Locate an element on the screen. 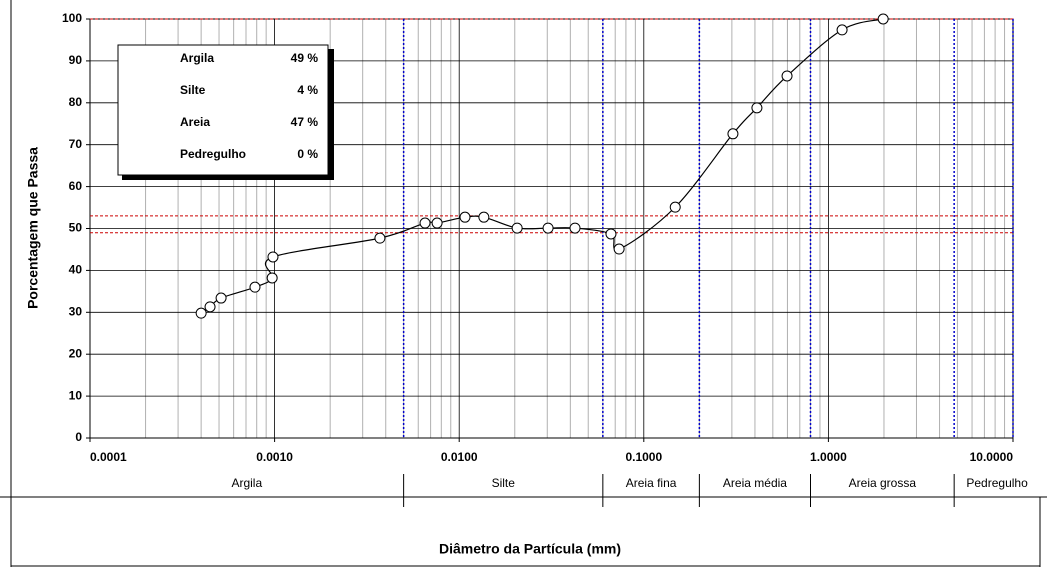  x-tick-label: 1.0000 is located at coordinates (828, 457).